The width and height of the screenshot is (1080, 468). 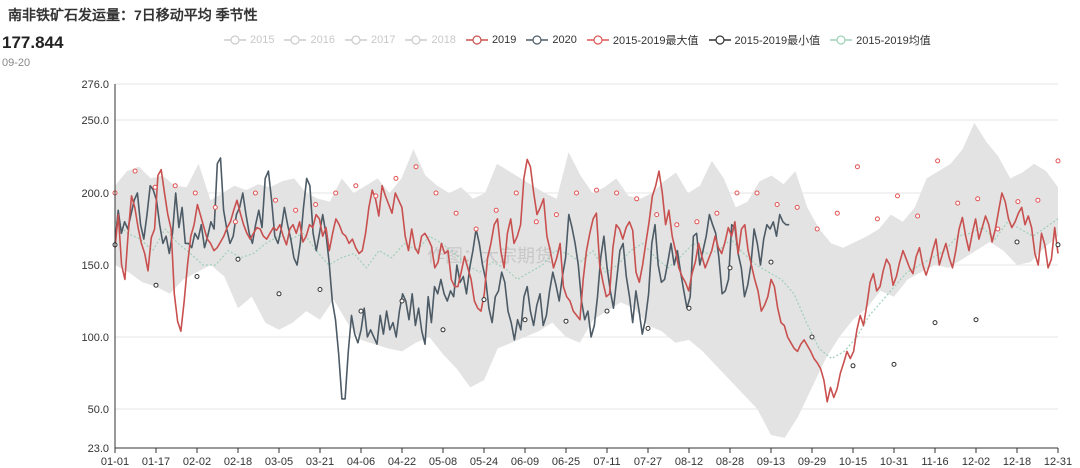 I want to click on x-tick-label: 12-31, so click(x=1058, y=462).